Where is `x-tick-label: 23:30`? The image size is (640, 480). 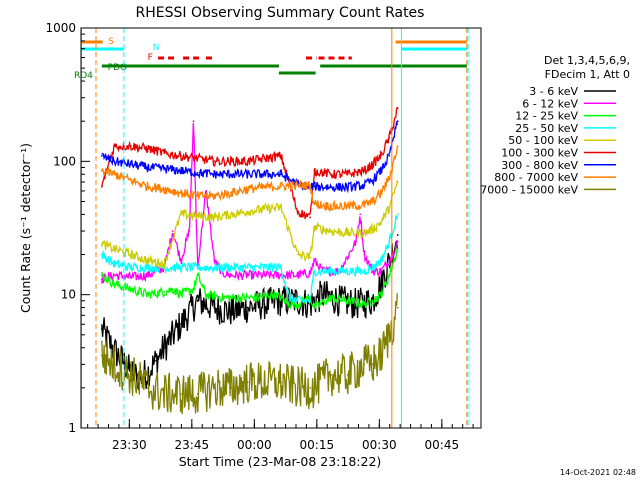 x-tick-label: 23:30 is located at coordinates (129, 445).